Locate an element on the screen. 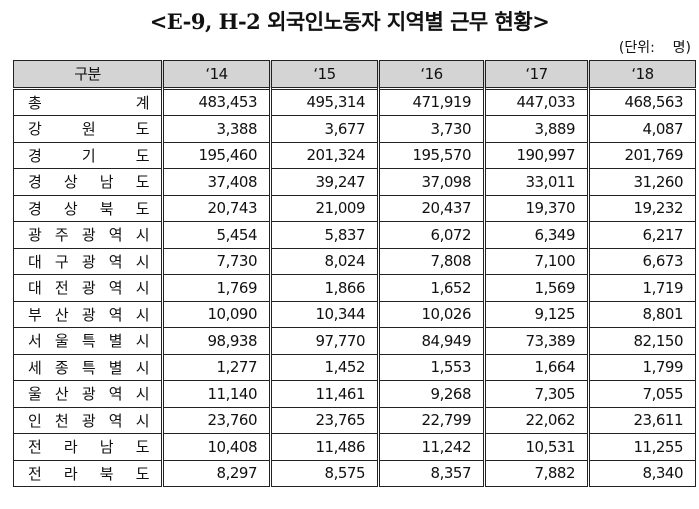 The image size is (699, 509). cell-value: 6,217 is located at coordinates (642, 235).